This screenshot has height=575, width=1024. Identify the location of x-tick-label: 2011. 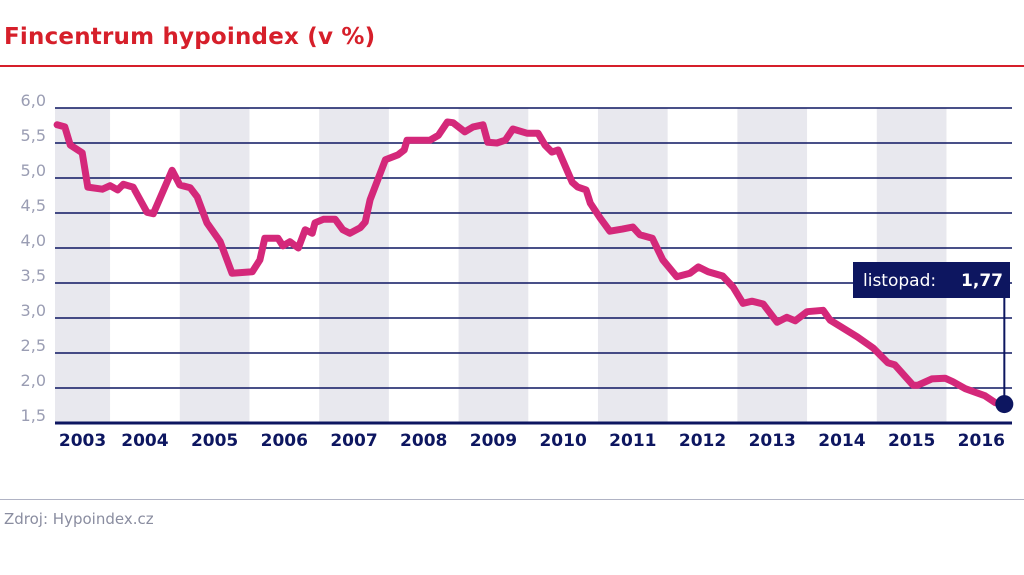
(632, 441).